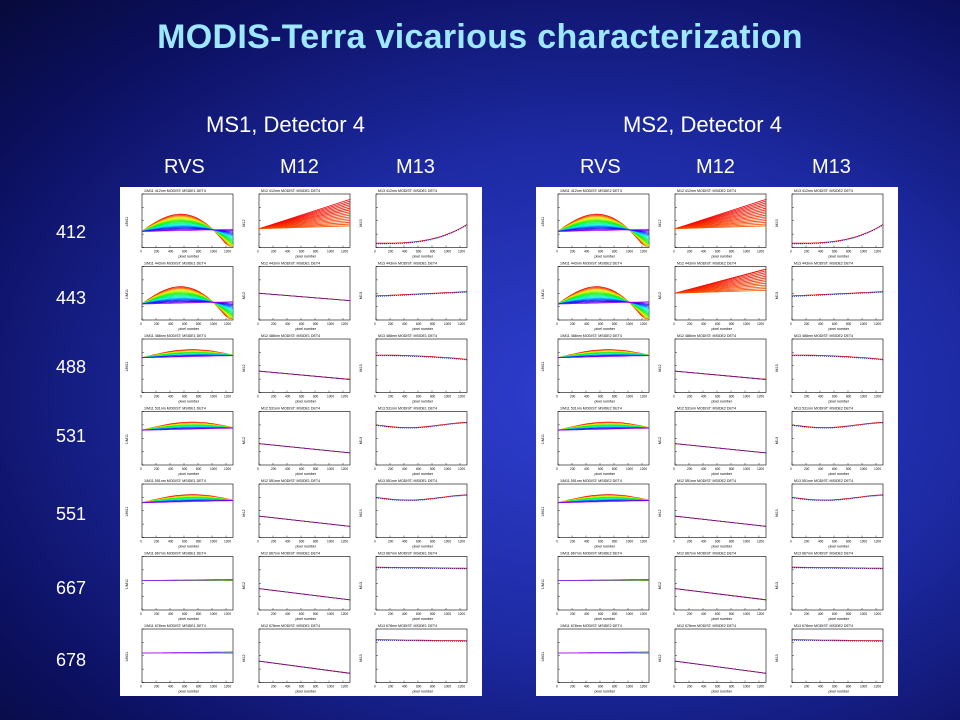 The image size is (960, 720). I want to click on mini-plot-subtitle: M12 488nm MODIST: MSIDE1 DET4, so click(290, 336).